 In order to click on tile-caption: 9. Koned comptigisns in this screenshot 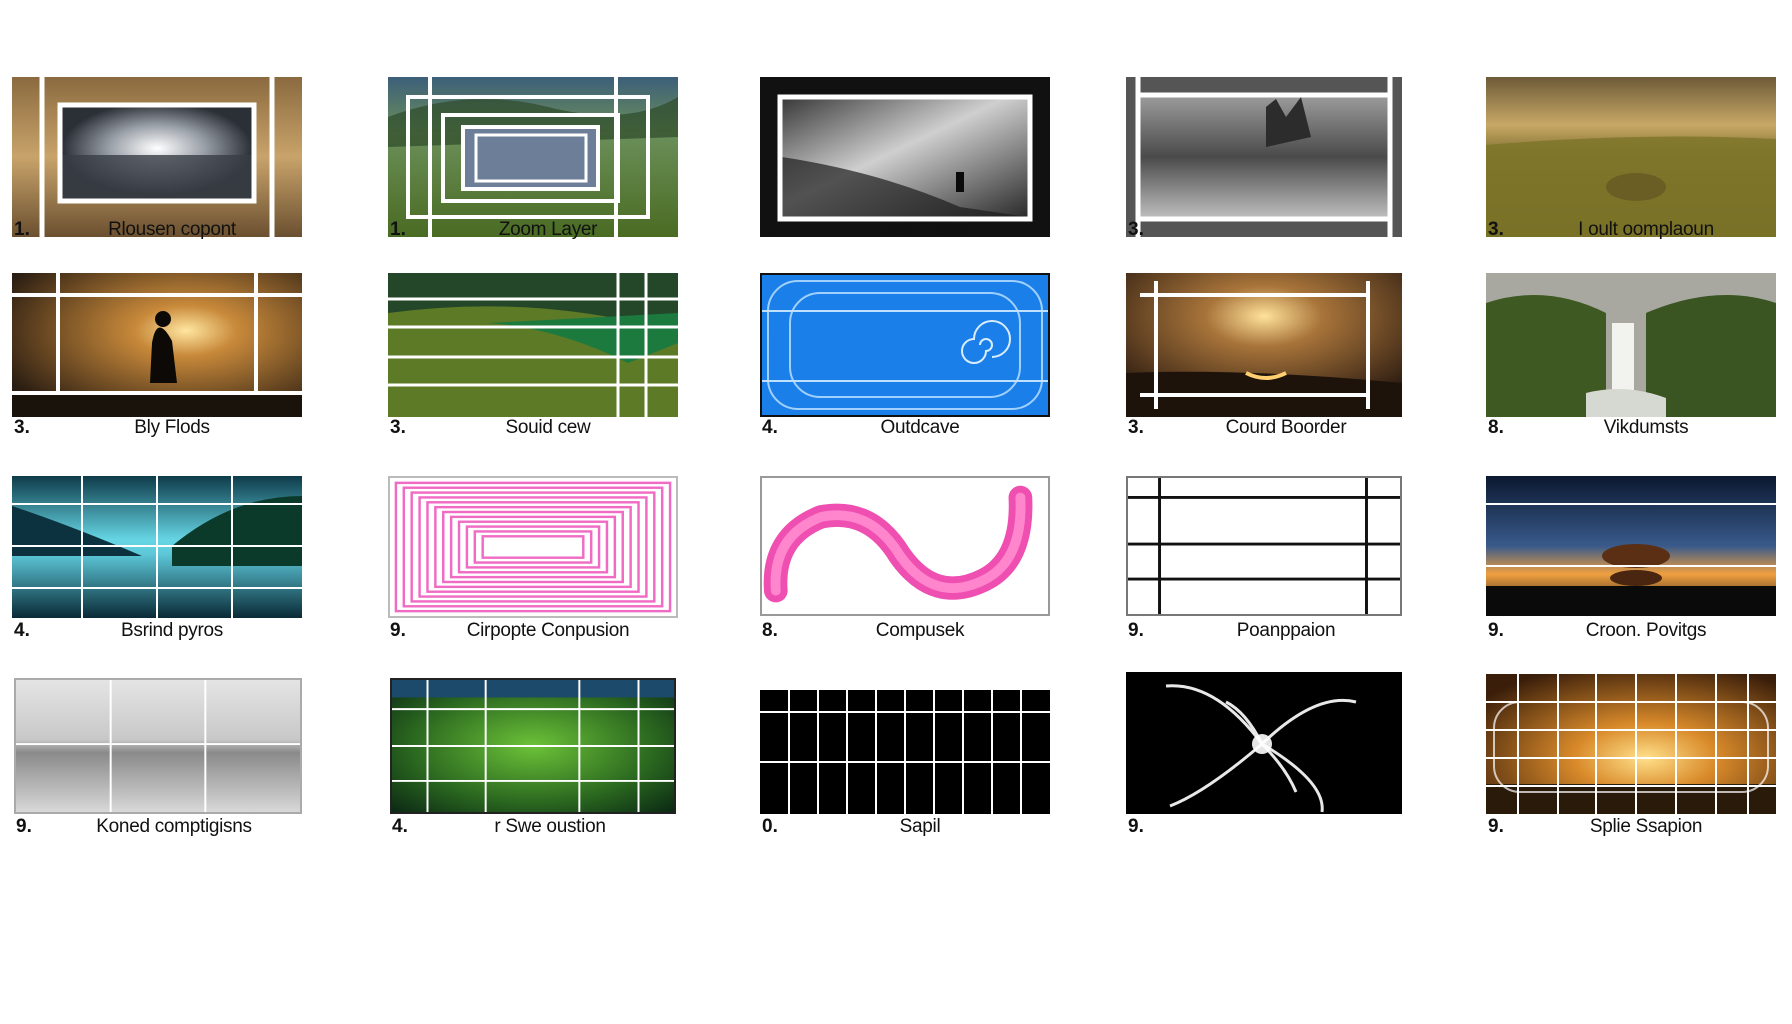, I will do `click(159, 827)`.